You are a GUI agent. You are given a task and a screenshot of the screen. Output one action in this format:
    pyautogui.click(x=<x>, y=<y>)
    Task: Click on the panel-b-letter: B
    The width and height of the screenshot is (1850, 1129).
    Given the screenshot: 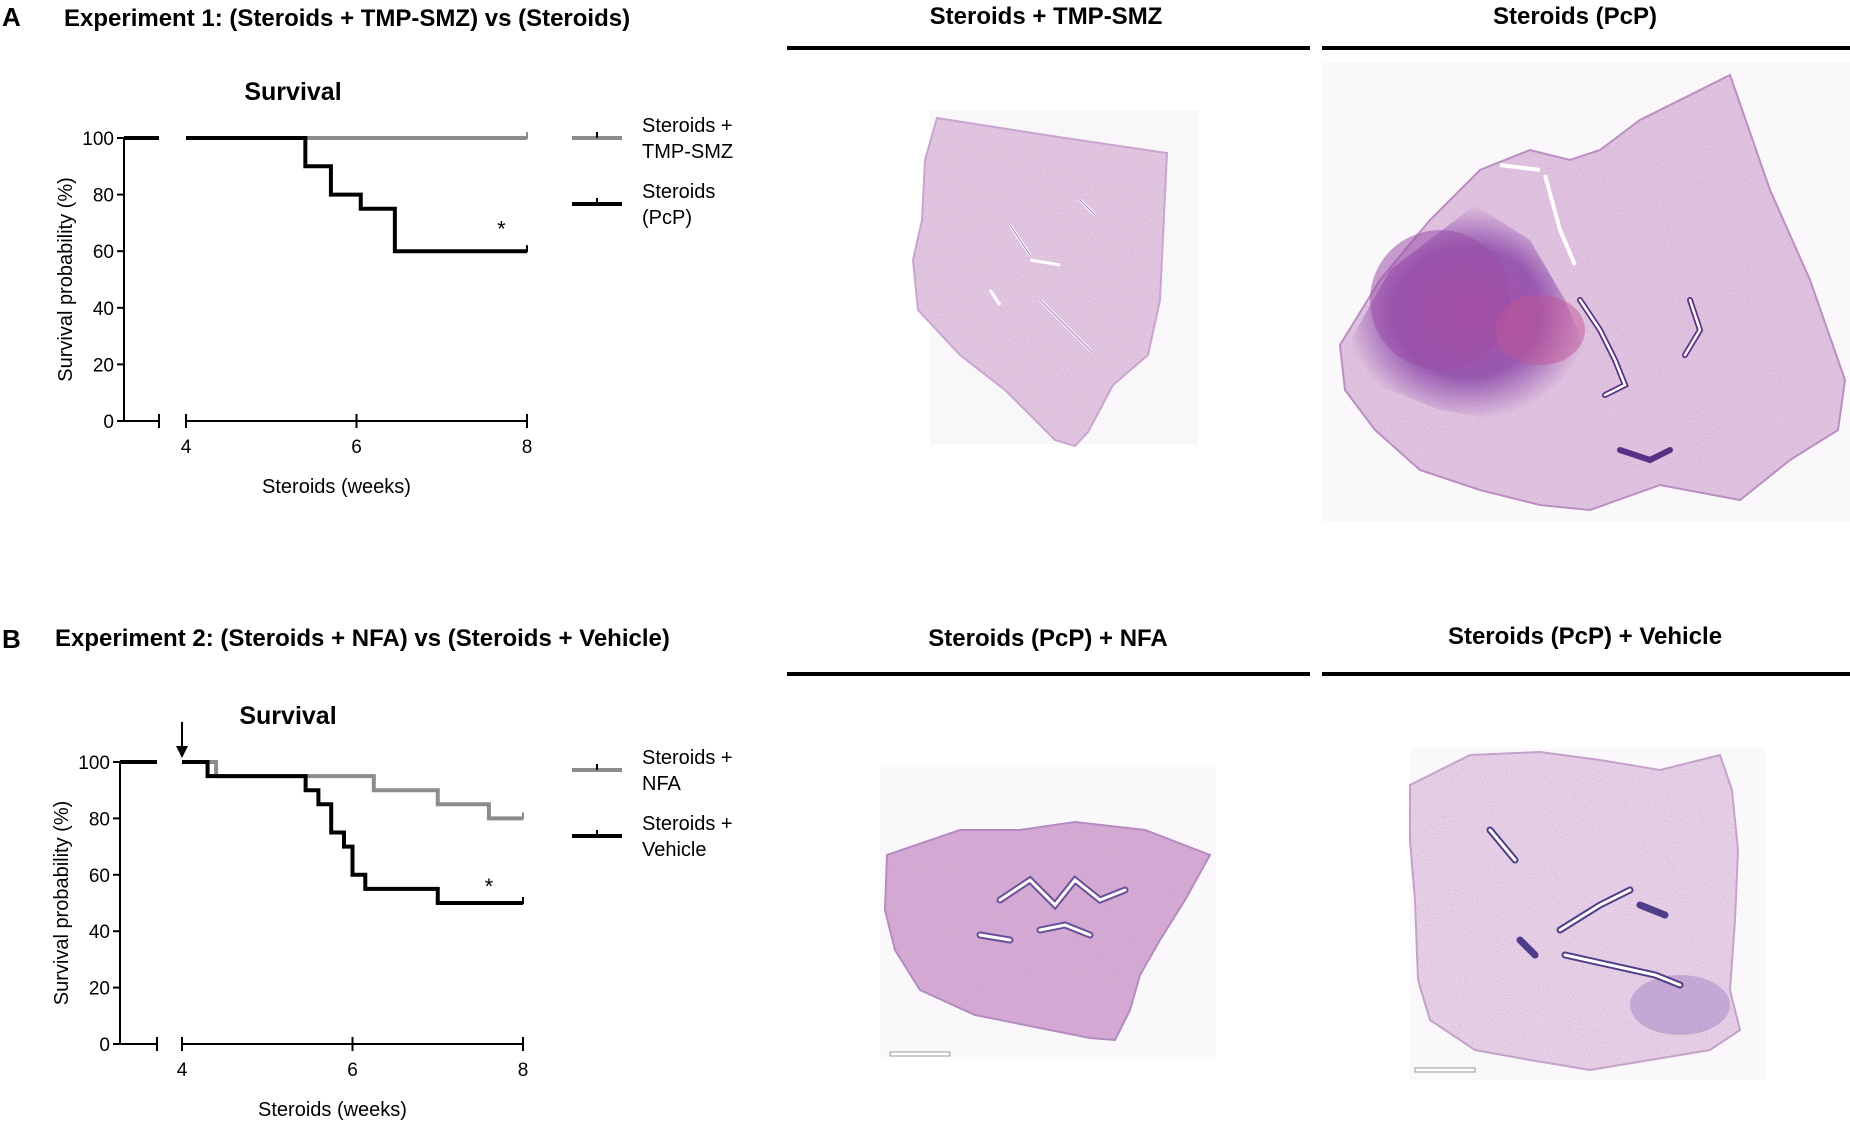 What is the action you would take?
    pyautogui.click(x=11, y=639)
    